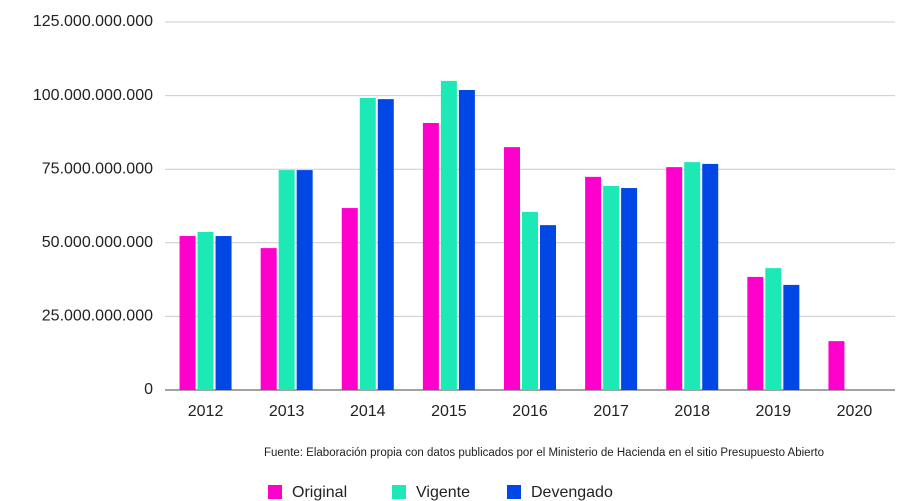 The image size is (909, 501). Describe the element at coordinates (530, 411) in the screenshot. I see `x-tick-label: 2016` at that location.